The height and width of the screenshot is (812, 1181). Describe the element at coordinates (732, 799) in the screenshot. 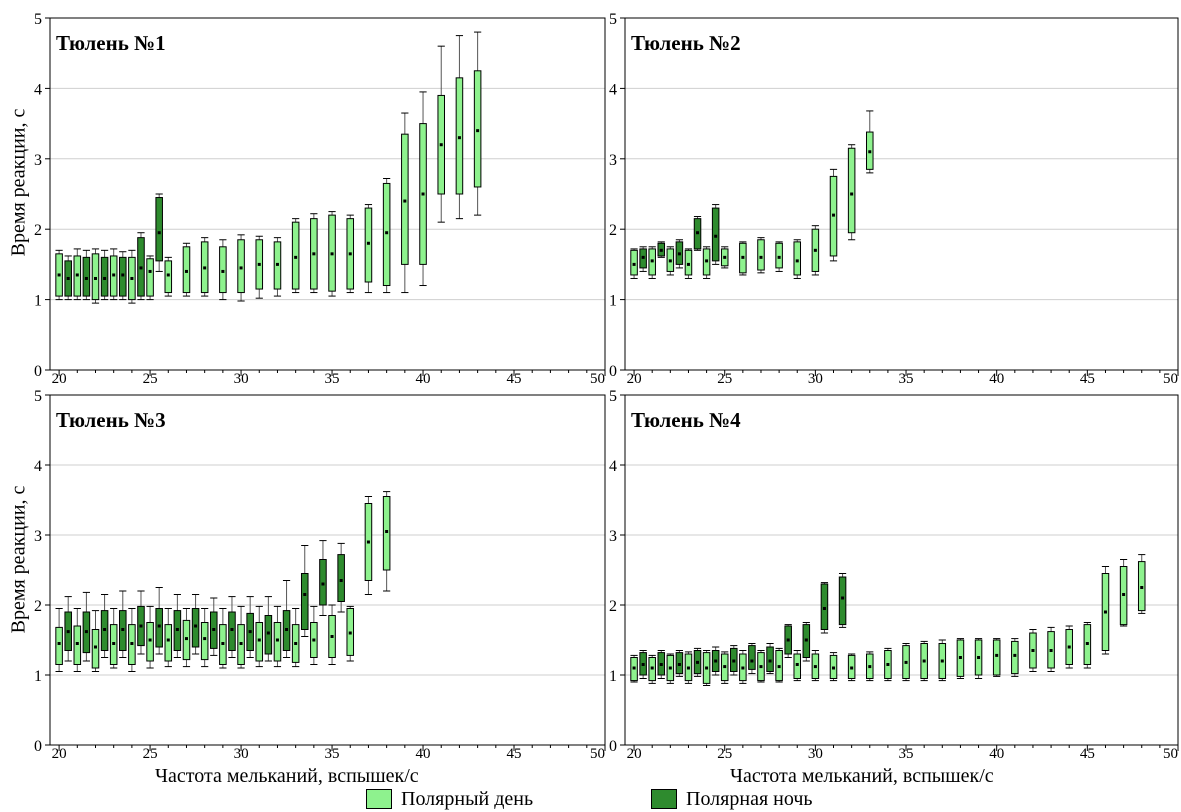

I see `legend-night: Полярная ночь` at that location.